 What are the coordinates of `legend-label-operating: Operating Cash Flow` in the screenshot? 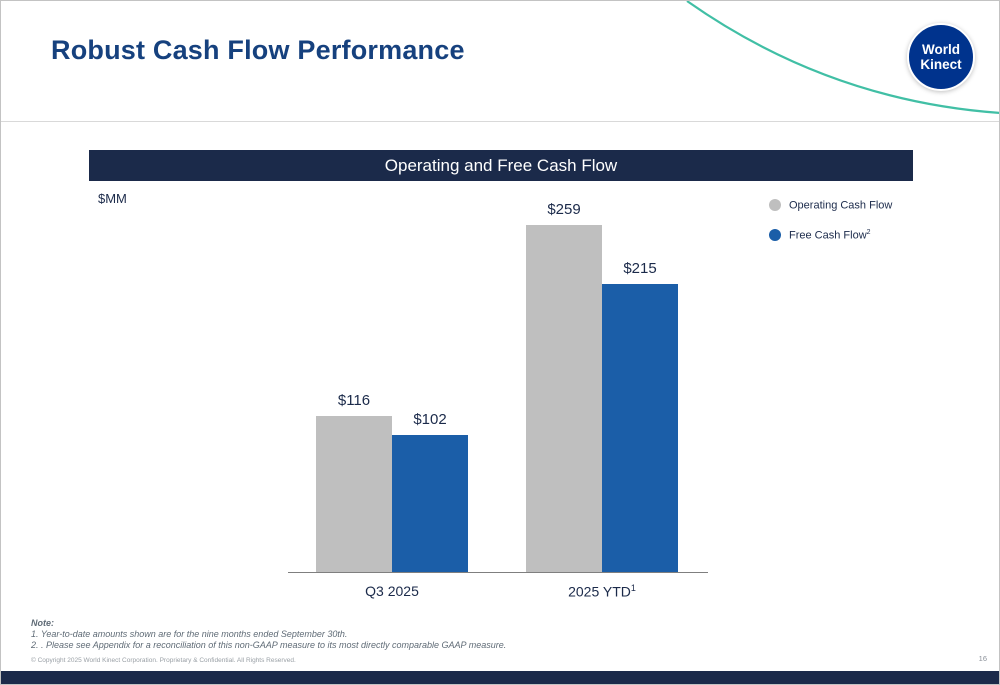 It's located at (841, 205).